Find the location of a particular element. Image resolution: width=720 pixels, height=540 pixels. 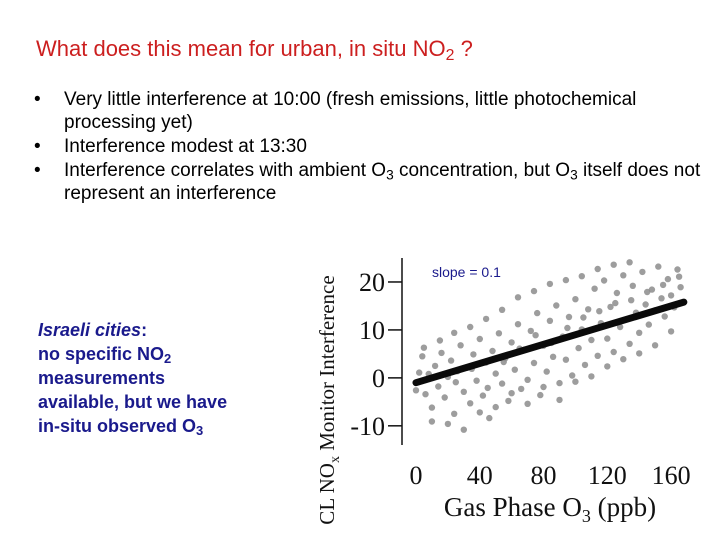

x-tick-label: 160 is located at coordinates (671, 475).